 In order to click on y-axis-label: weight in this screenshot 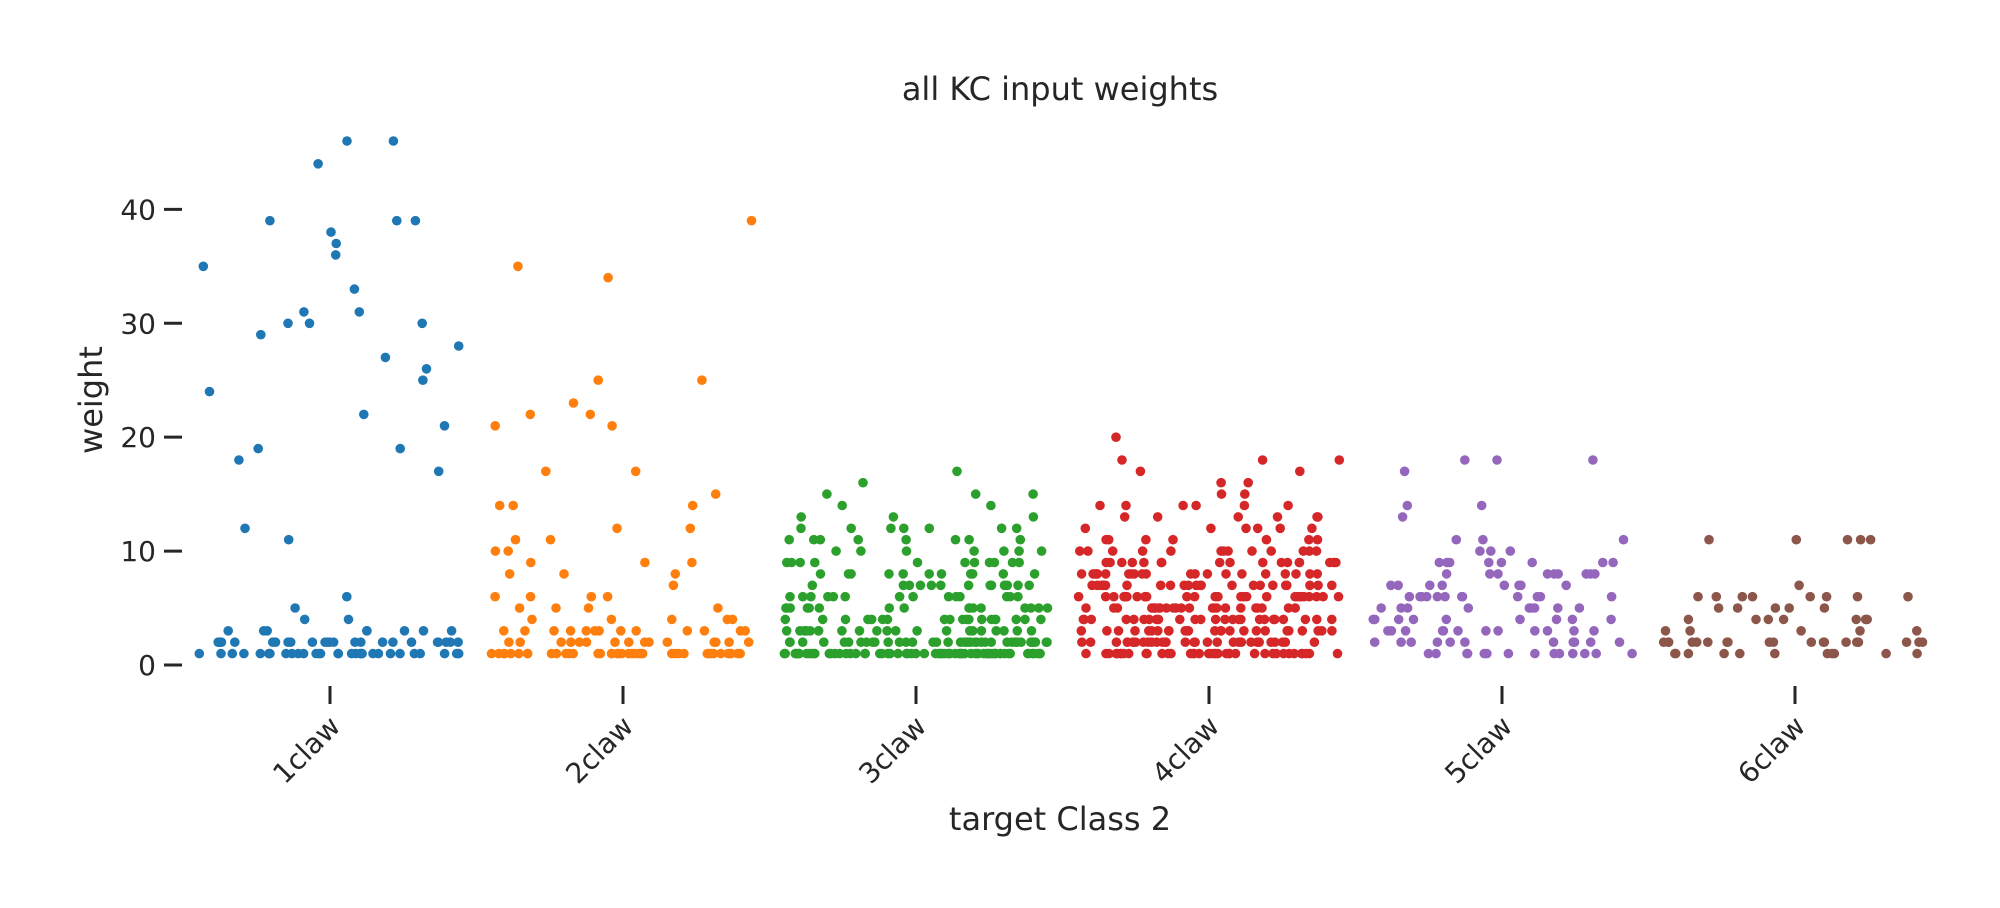, I will do `click(91, 400)`.